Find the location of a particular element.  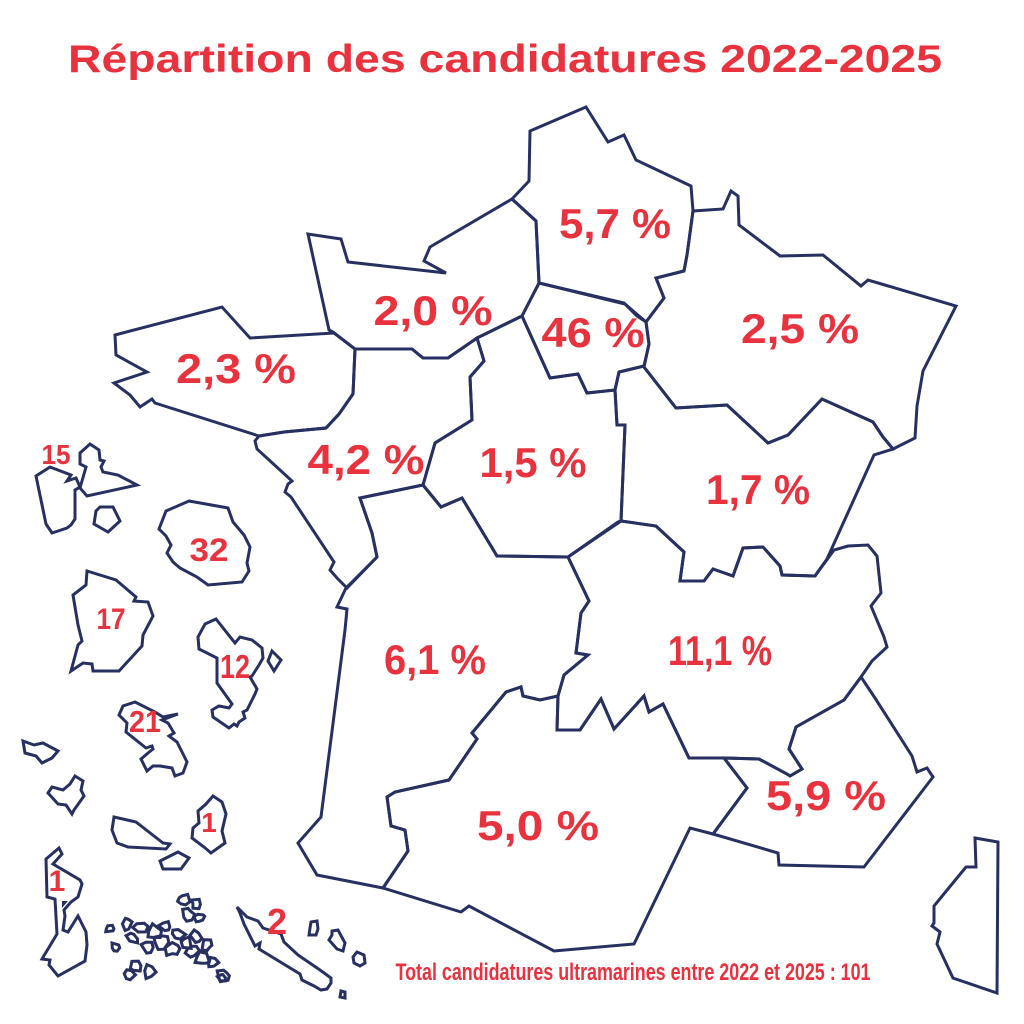

svg-text: 46 % is located at coordinates (593, 332).